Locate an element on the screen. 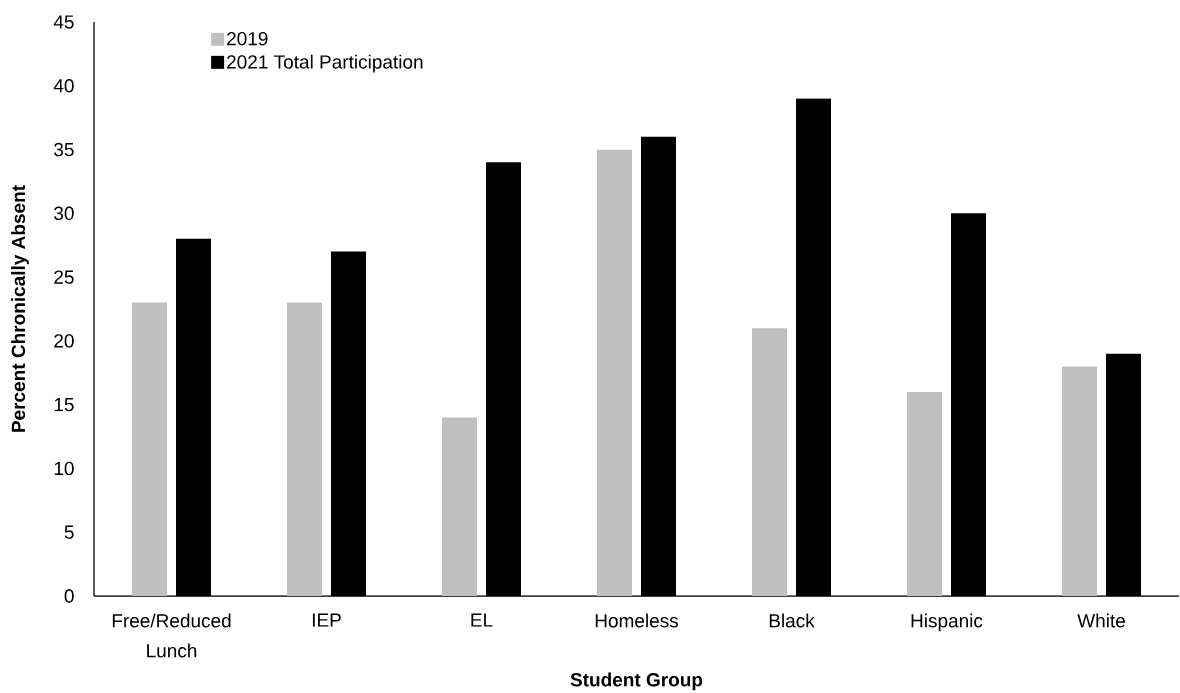 The image size is (1180, 693). x-tick-label: Hispanic is located at coordinates (947, 622).